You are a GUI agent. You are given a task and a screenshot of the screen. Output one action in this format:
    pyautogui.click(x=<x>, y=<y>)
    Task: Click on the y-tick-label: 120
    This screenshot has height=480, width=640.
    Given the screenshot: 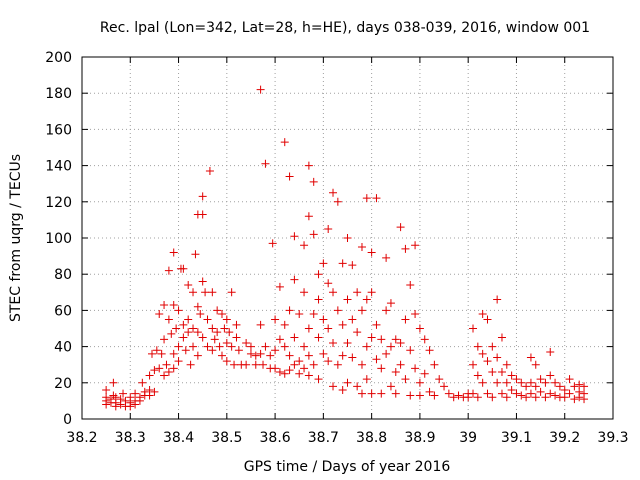 What is the action you would take?
    pyautogui.click(x=58, y=203)
    